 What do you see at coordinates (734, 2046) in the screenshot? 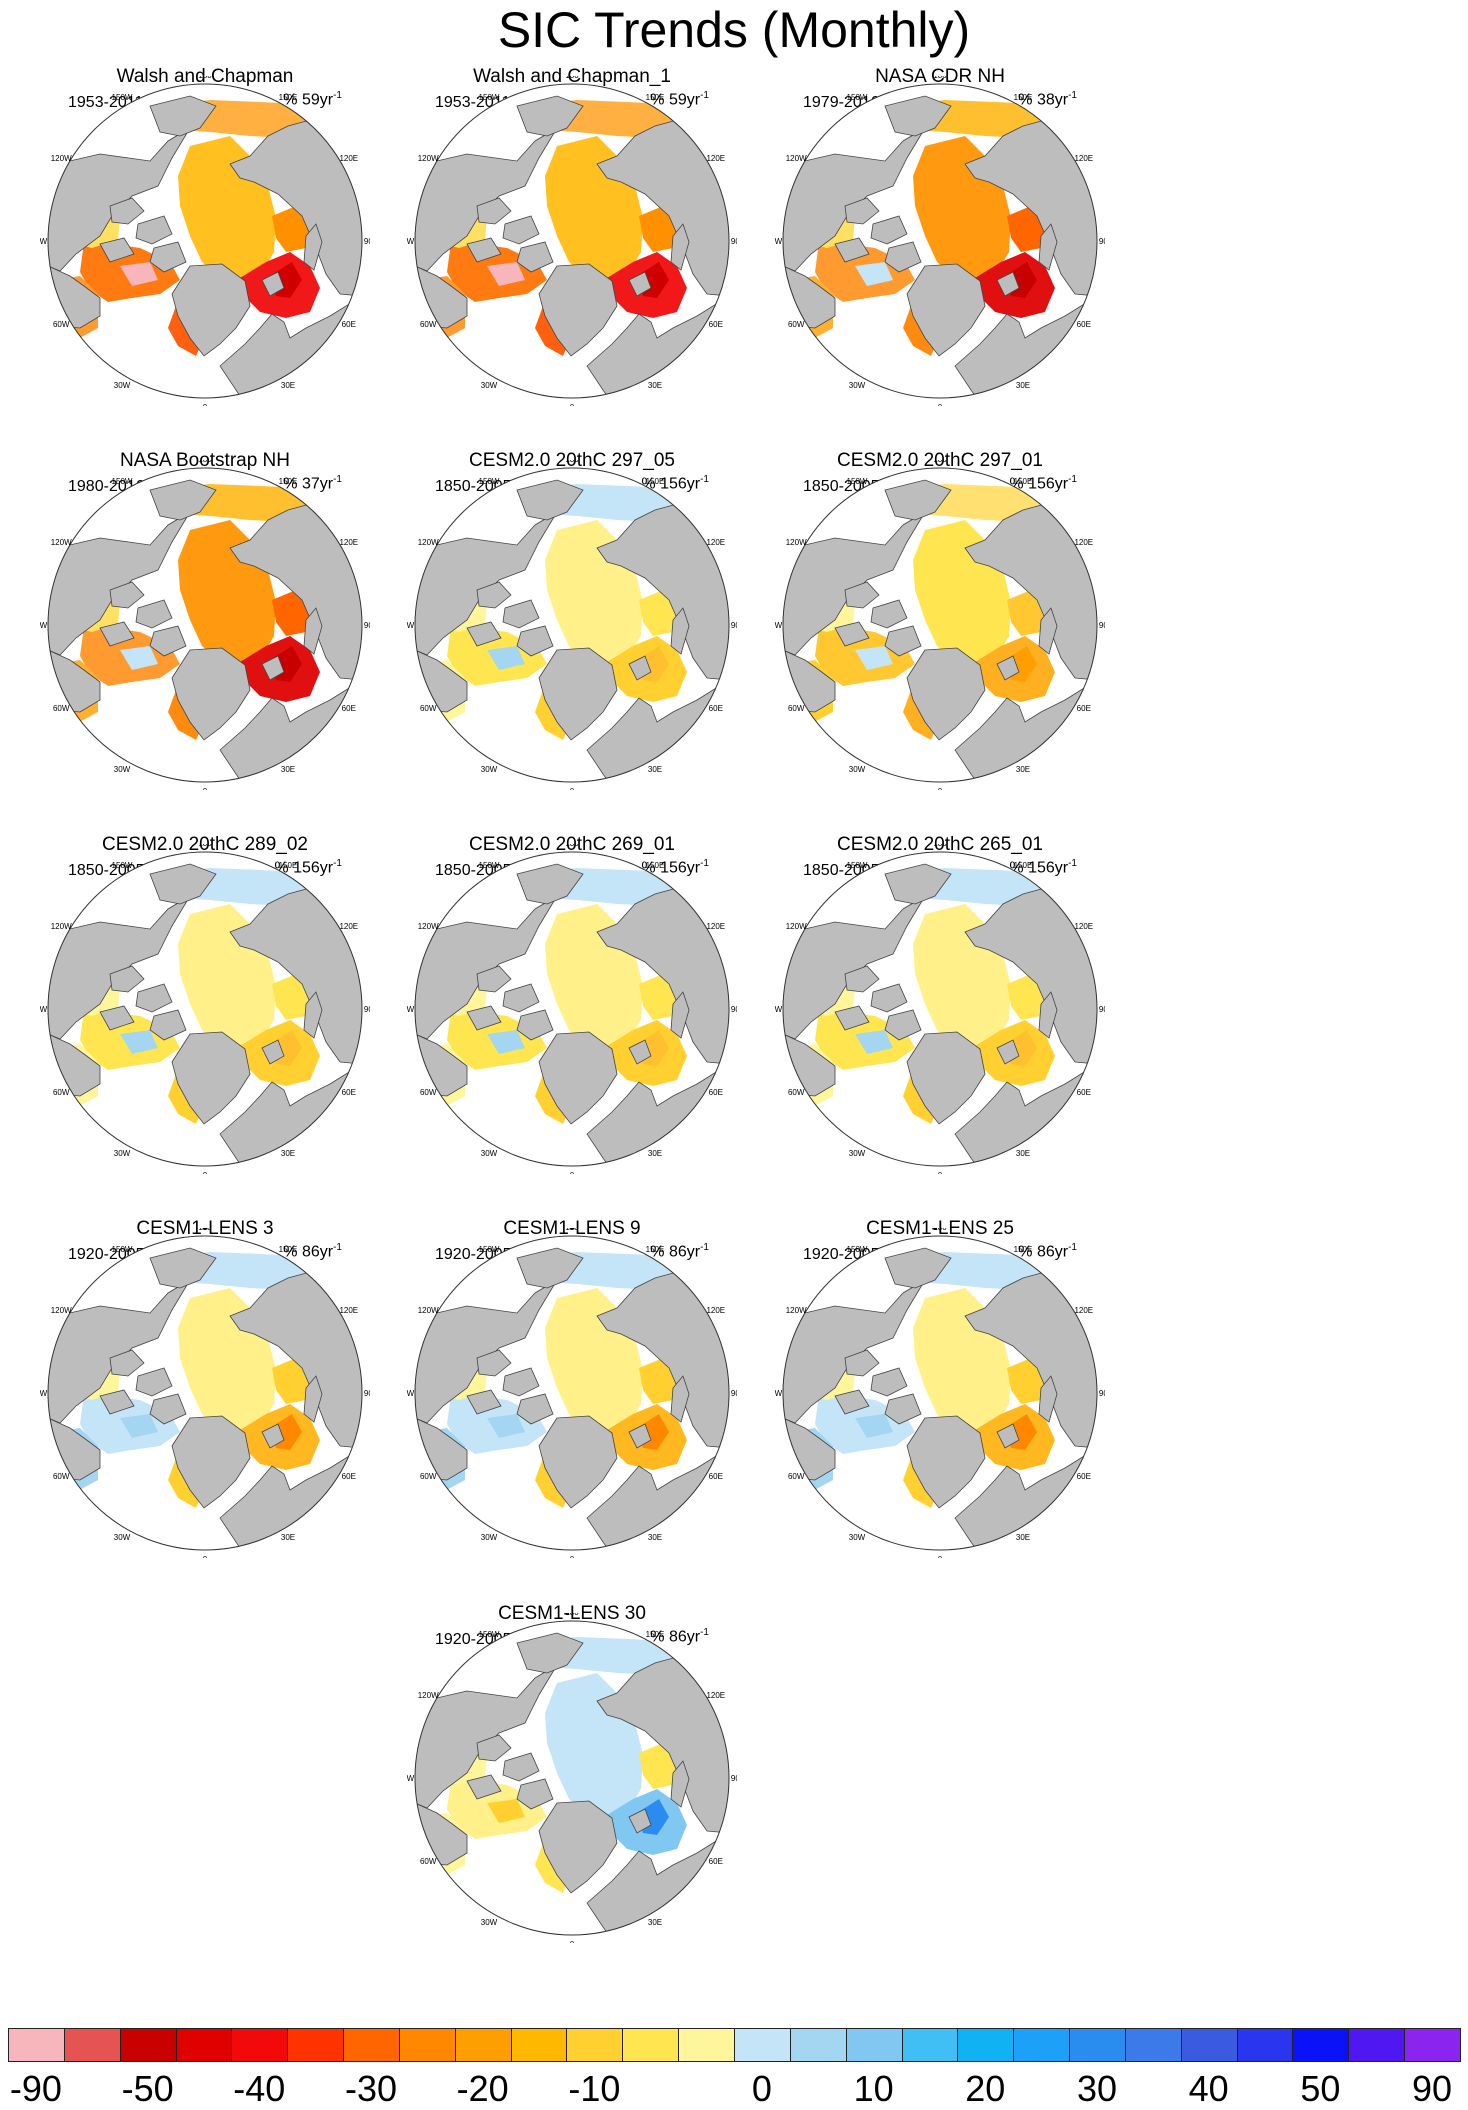
I see `colorbar` at bounding box center [734, 2046].